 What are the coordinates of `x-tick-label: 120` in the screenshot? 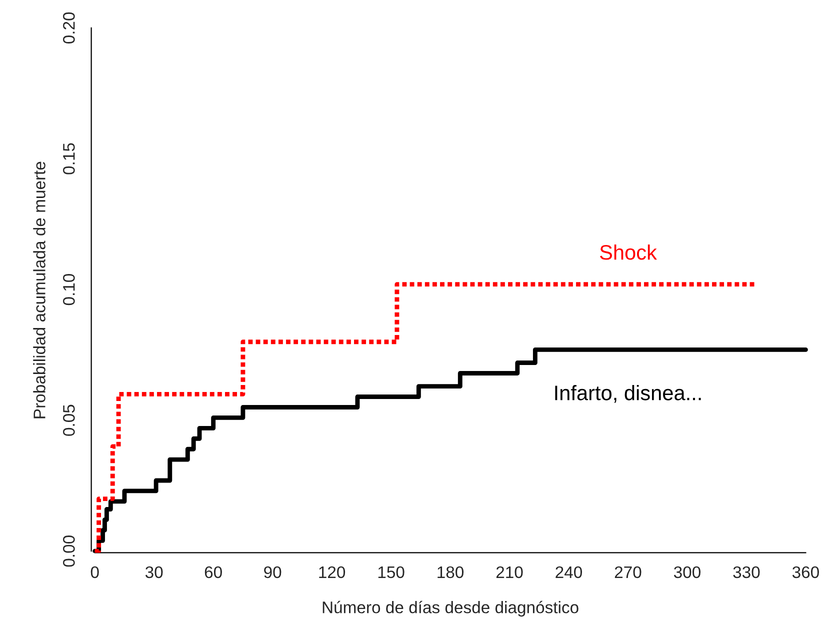 It's located at (332, 572).